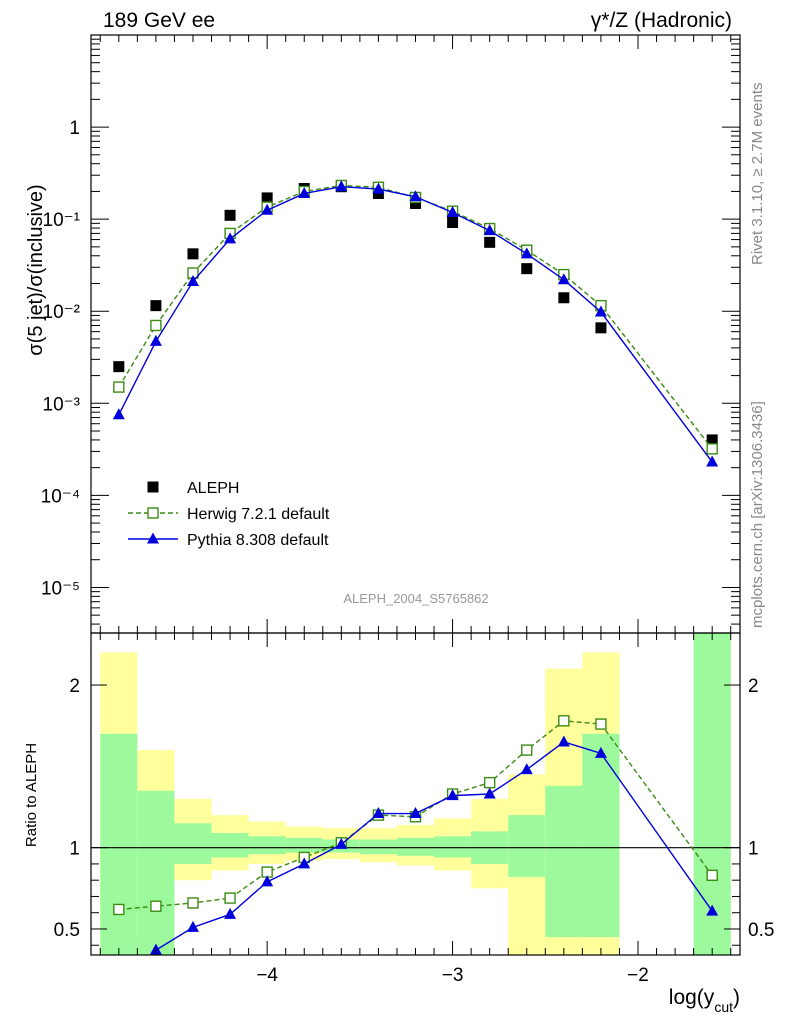 The height and width of the screenshot is (1024, 786). Describe the element at coordinates (74, 128) in the screenshot. I see `main-y-tick-label: 1` at that location.